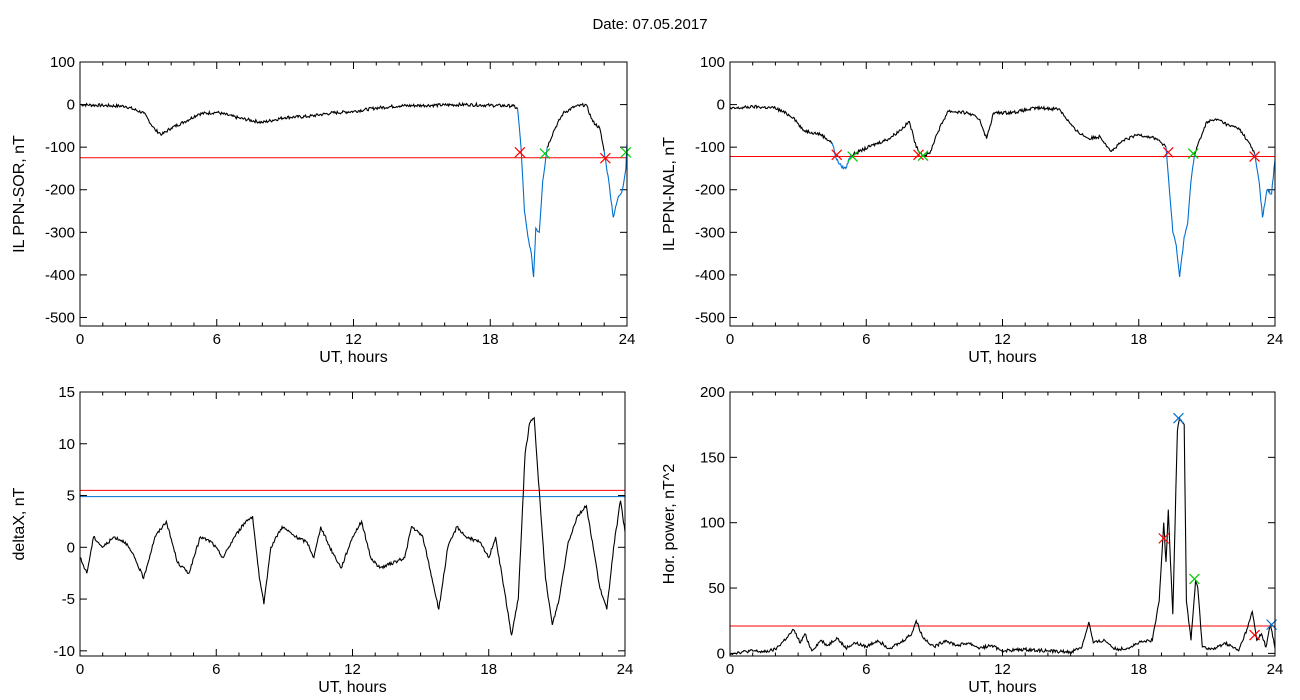 The image size is (1300, 700). Describe the element at coordinates (716, 588) in the screenshot. I see `y-tick-label: 50` at that location.